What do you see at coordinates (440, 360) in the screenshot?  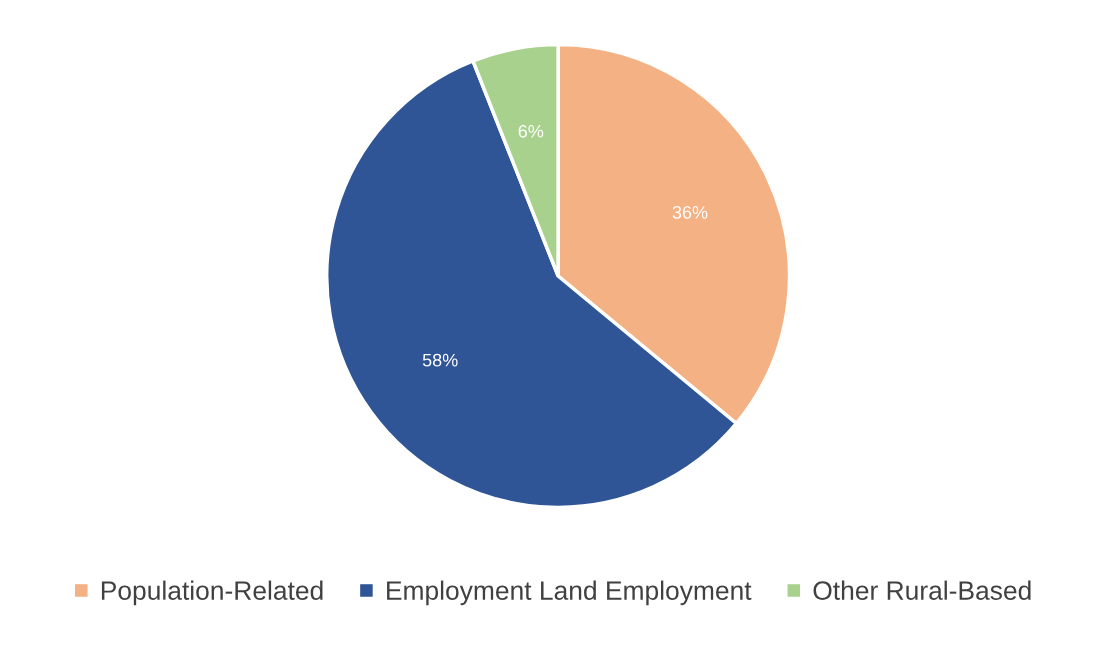 I see `data-label: 58%` at bounding box center [440, 360].